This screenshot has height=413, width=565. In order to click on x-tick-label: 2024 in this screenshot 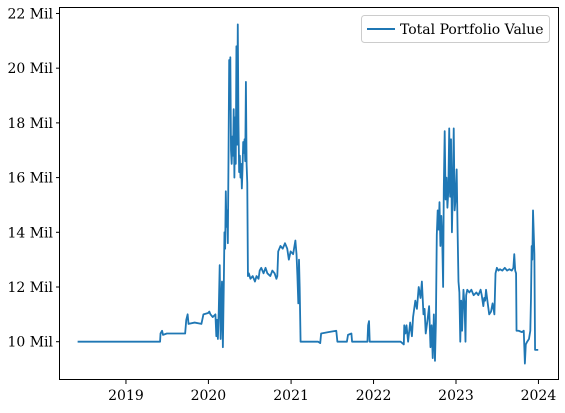, I will do `click(539, 396)`.